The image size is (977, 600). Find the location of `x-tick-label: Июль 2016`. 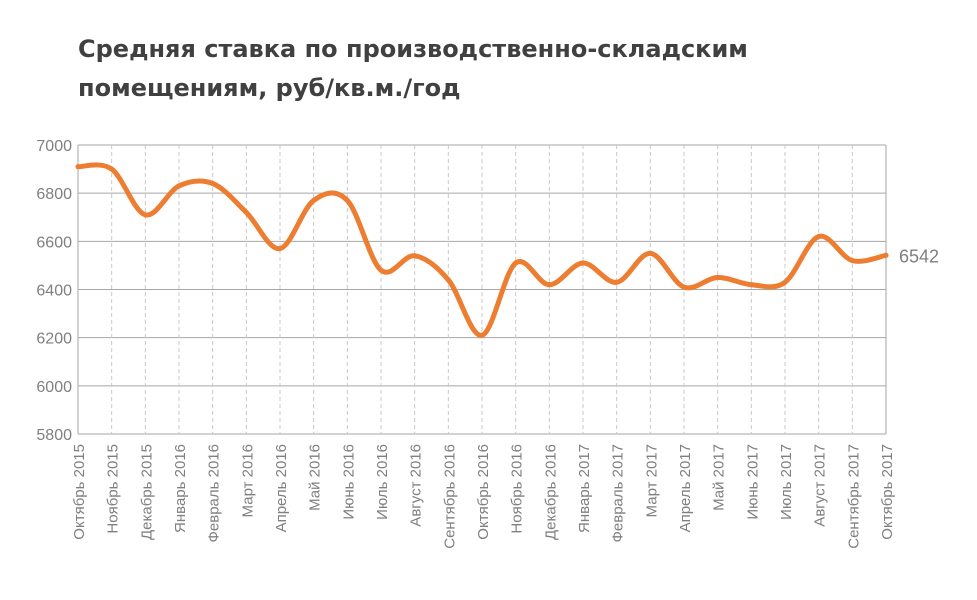

x-tick-label: Июль 2016 is located at coordinates (382, 482).